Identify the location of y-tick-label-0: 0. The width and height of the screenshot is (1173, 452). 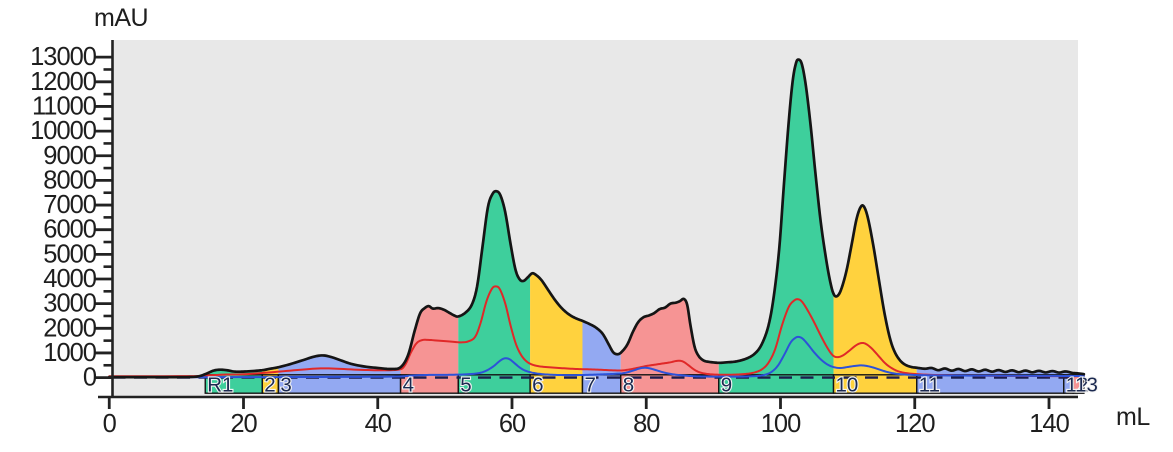
(90, 378).